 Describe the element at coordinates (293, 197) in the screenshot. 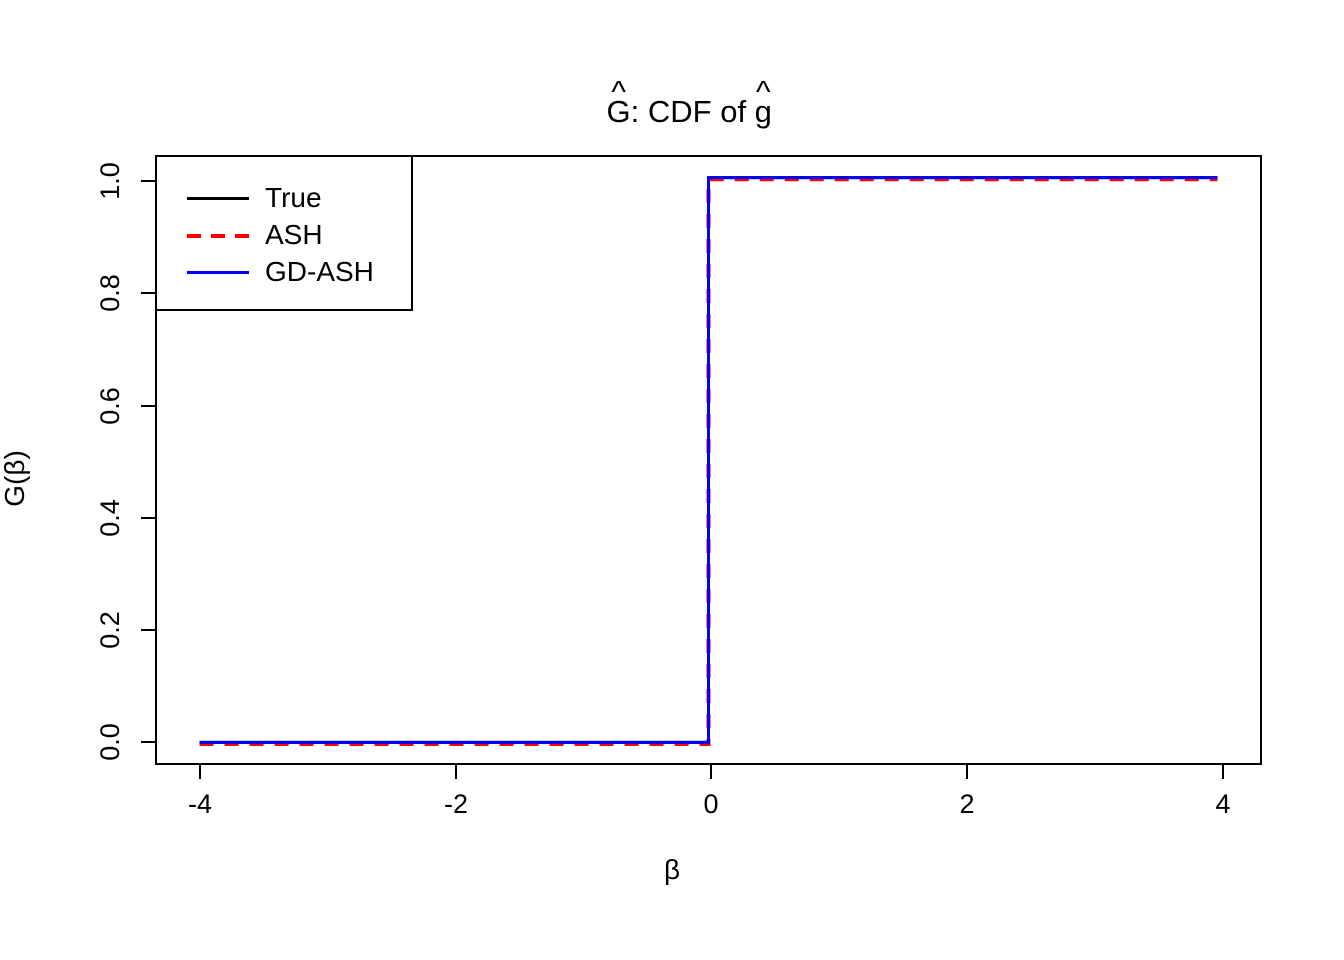

I see `legend-label-true: True` at that location.